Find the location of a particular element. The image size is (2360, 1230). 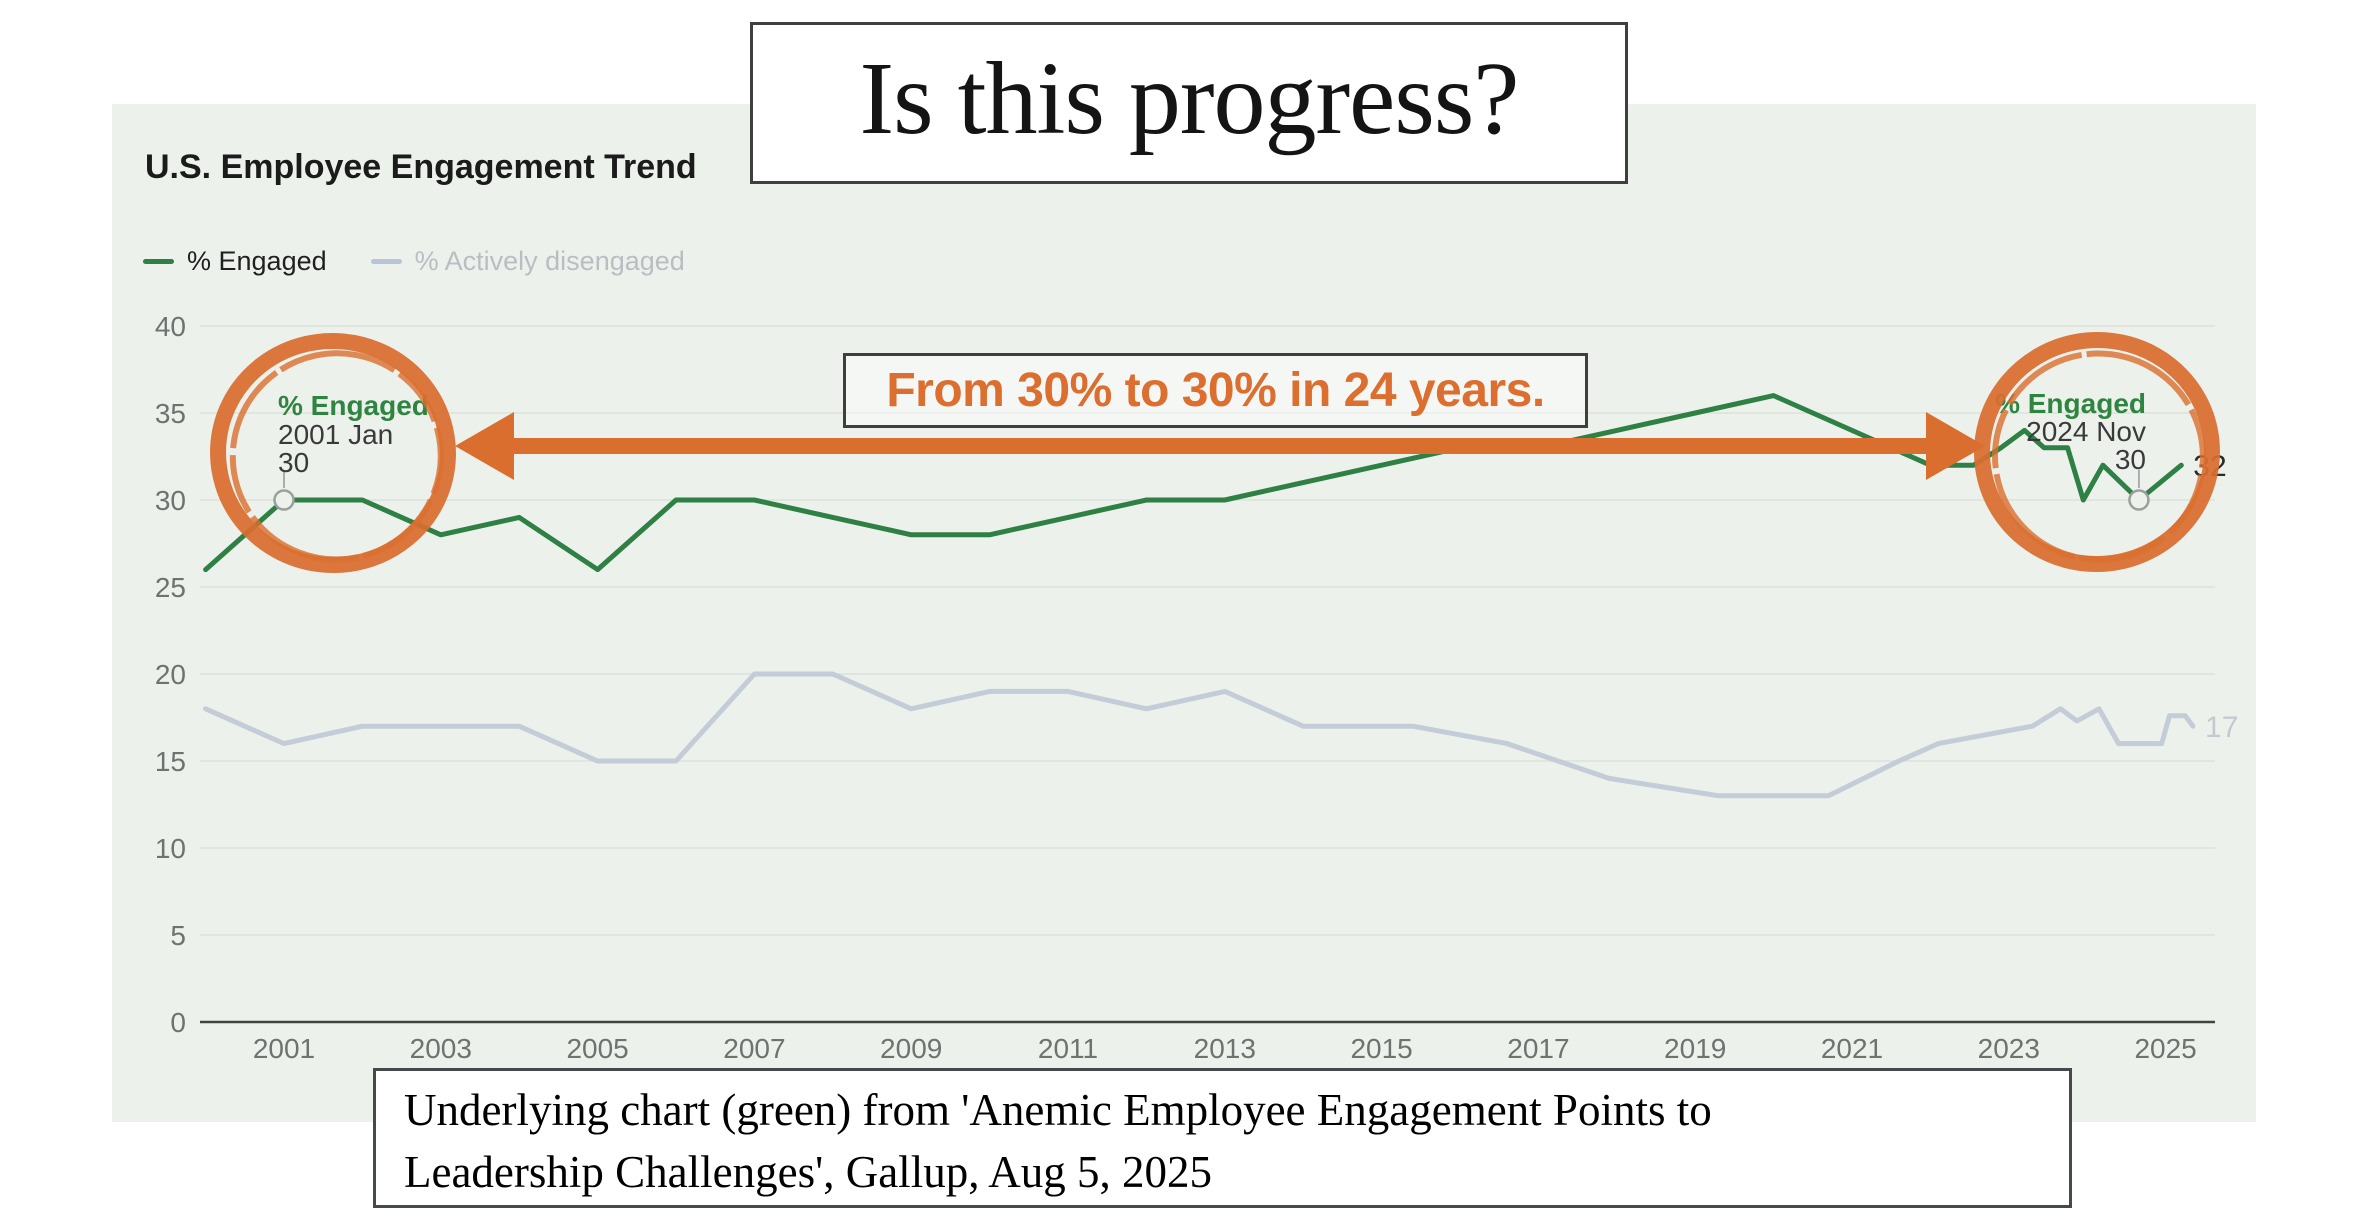

x-tick-label: 2007 is located at coordinates (754, 1048).